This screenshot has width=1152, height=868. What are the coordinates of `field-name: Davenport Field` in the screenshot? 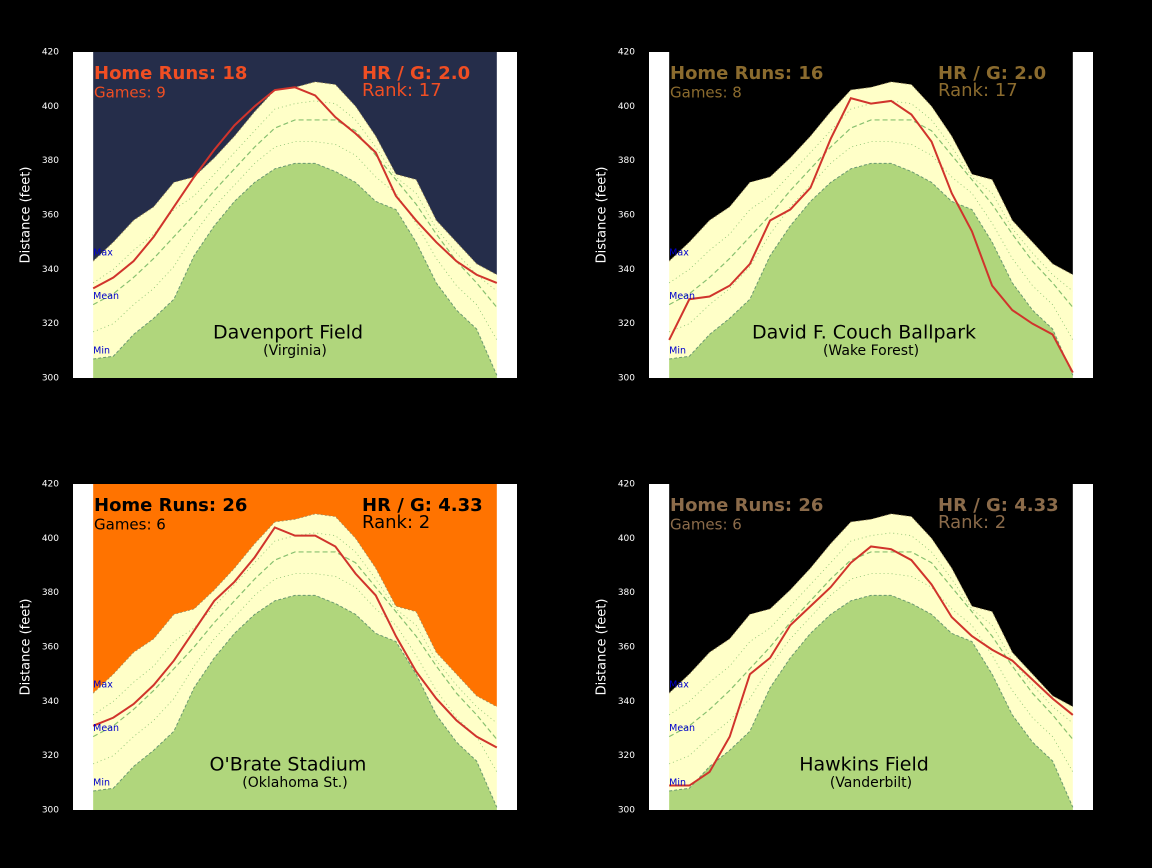 It's located at (288, 333).